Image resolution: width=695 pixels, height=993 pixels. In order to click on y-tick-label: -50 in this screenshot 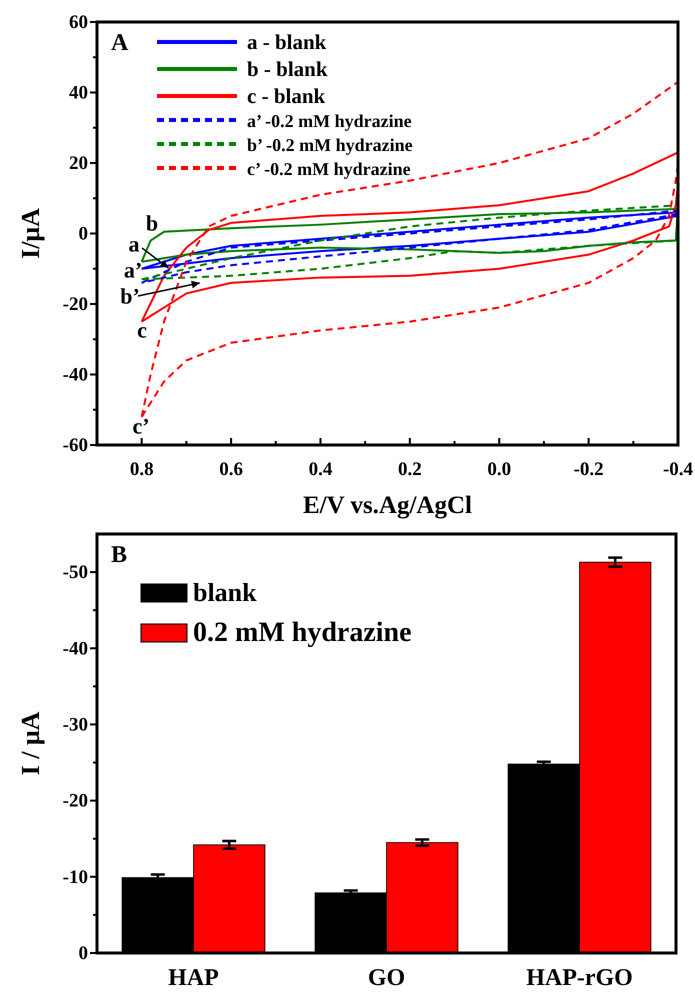, I will do `click(75, 573)`.